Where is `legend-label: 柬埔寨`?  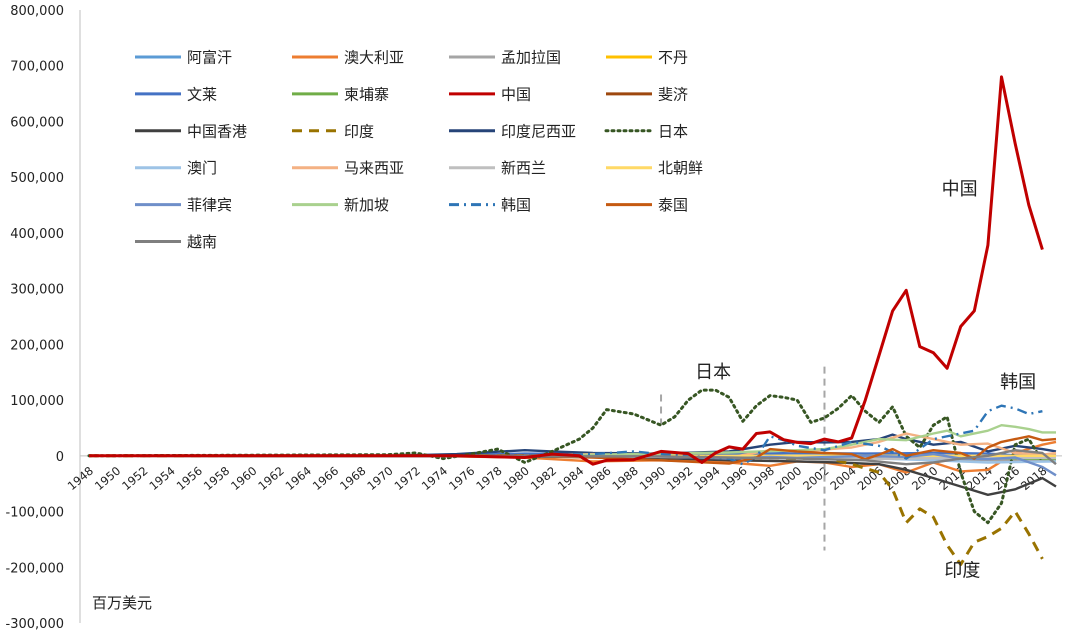
legend-label: 柬埔寨 is located at coordinates (366, 94).